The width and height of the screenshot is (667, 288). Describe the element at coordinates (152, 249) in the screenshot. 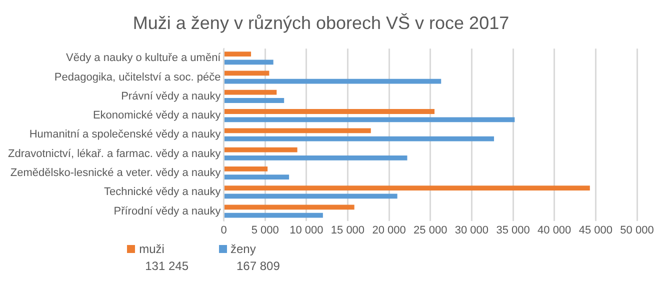

I see `legend-label: muži` at that location.